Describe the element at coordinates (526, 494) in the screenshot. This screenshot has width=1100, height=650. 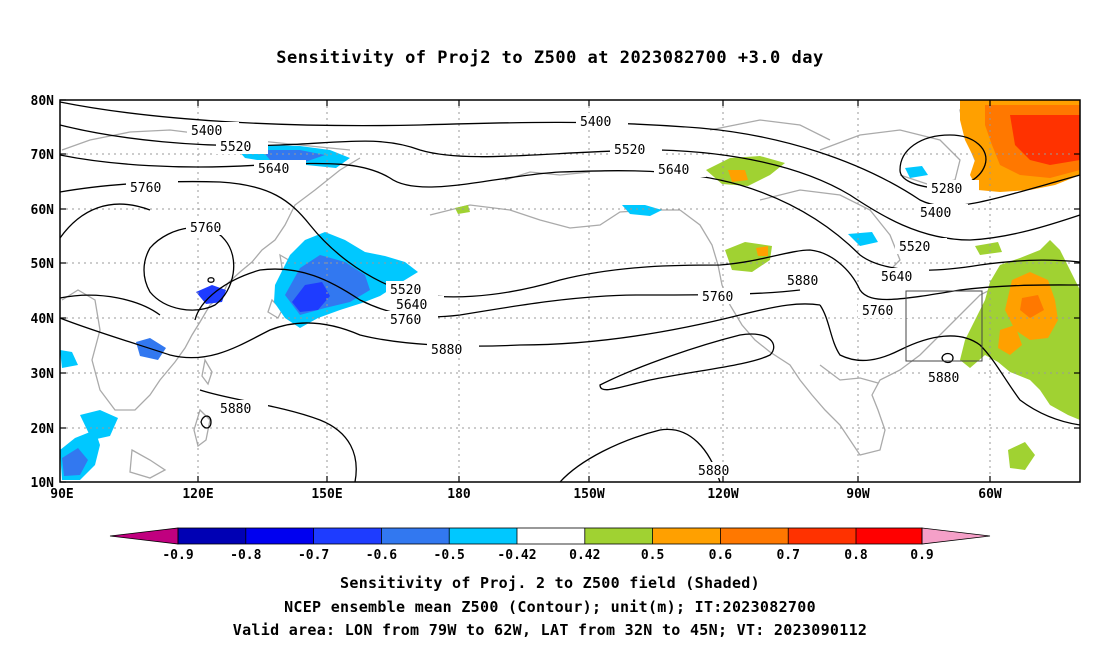
I see `lon-labels: 90E 120E 150E 180 150W 120W 90W 60W` at that location.